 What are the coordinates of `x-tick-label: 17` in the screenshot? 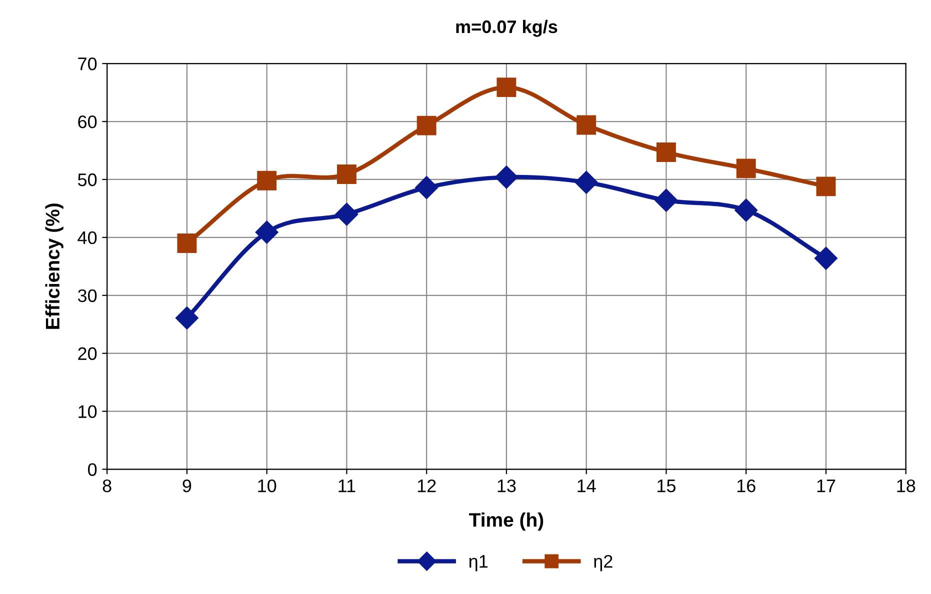 It's located at (826, 486).